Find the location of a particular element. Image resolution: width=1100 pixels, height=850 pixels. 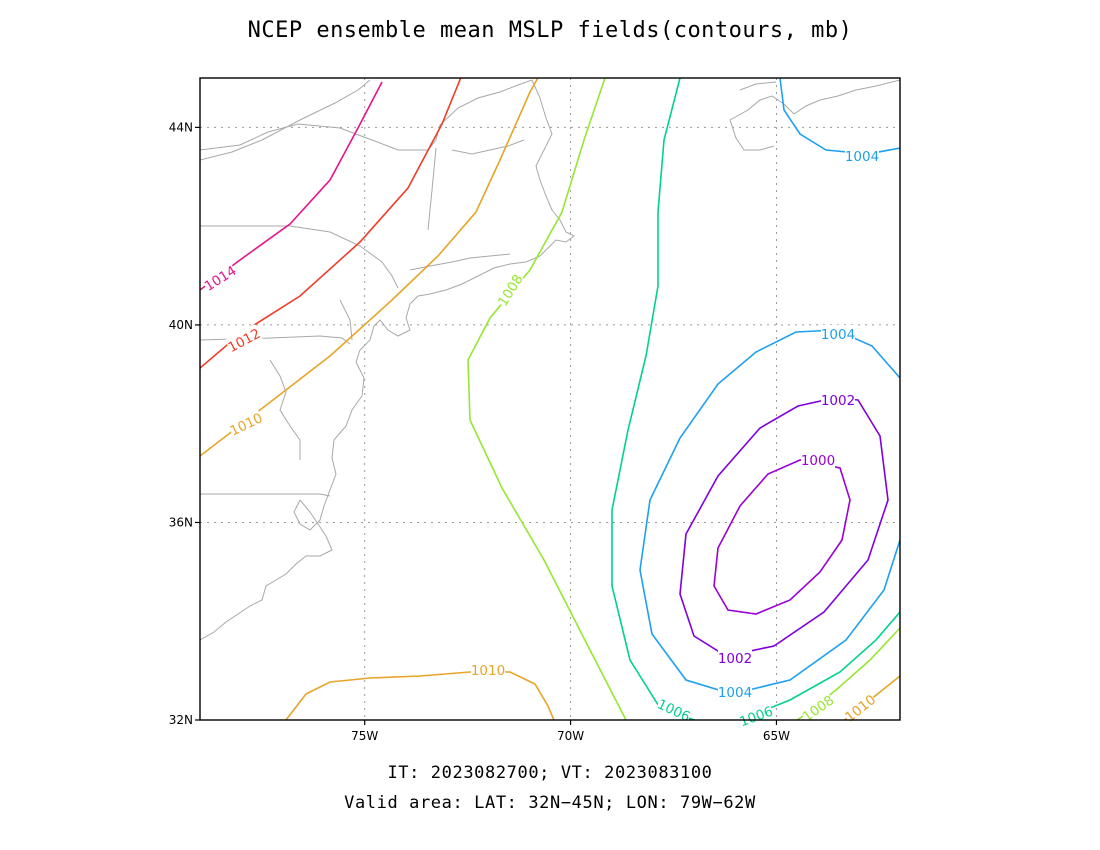

isobar-1004-north is located at coordinates (839, 116).